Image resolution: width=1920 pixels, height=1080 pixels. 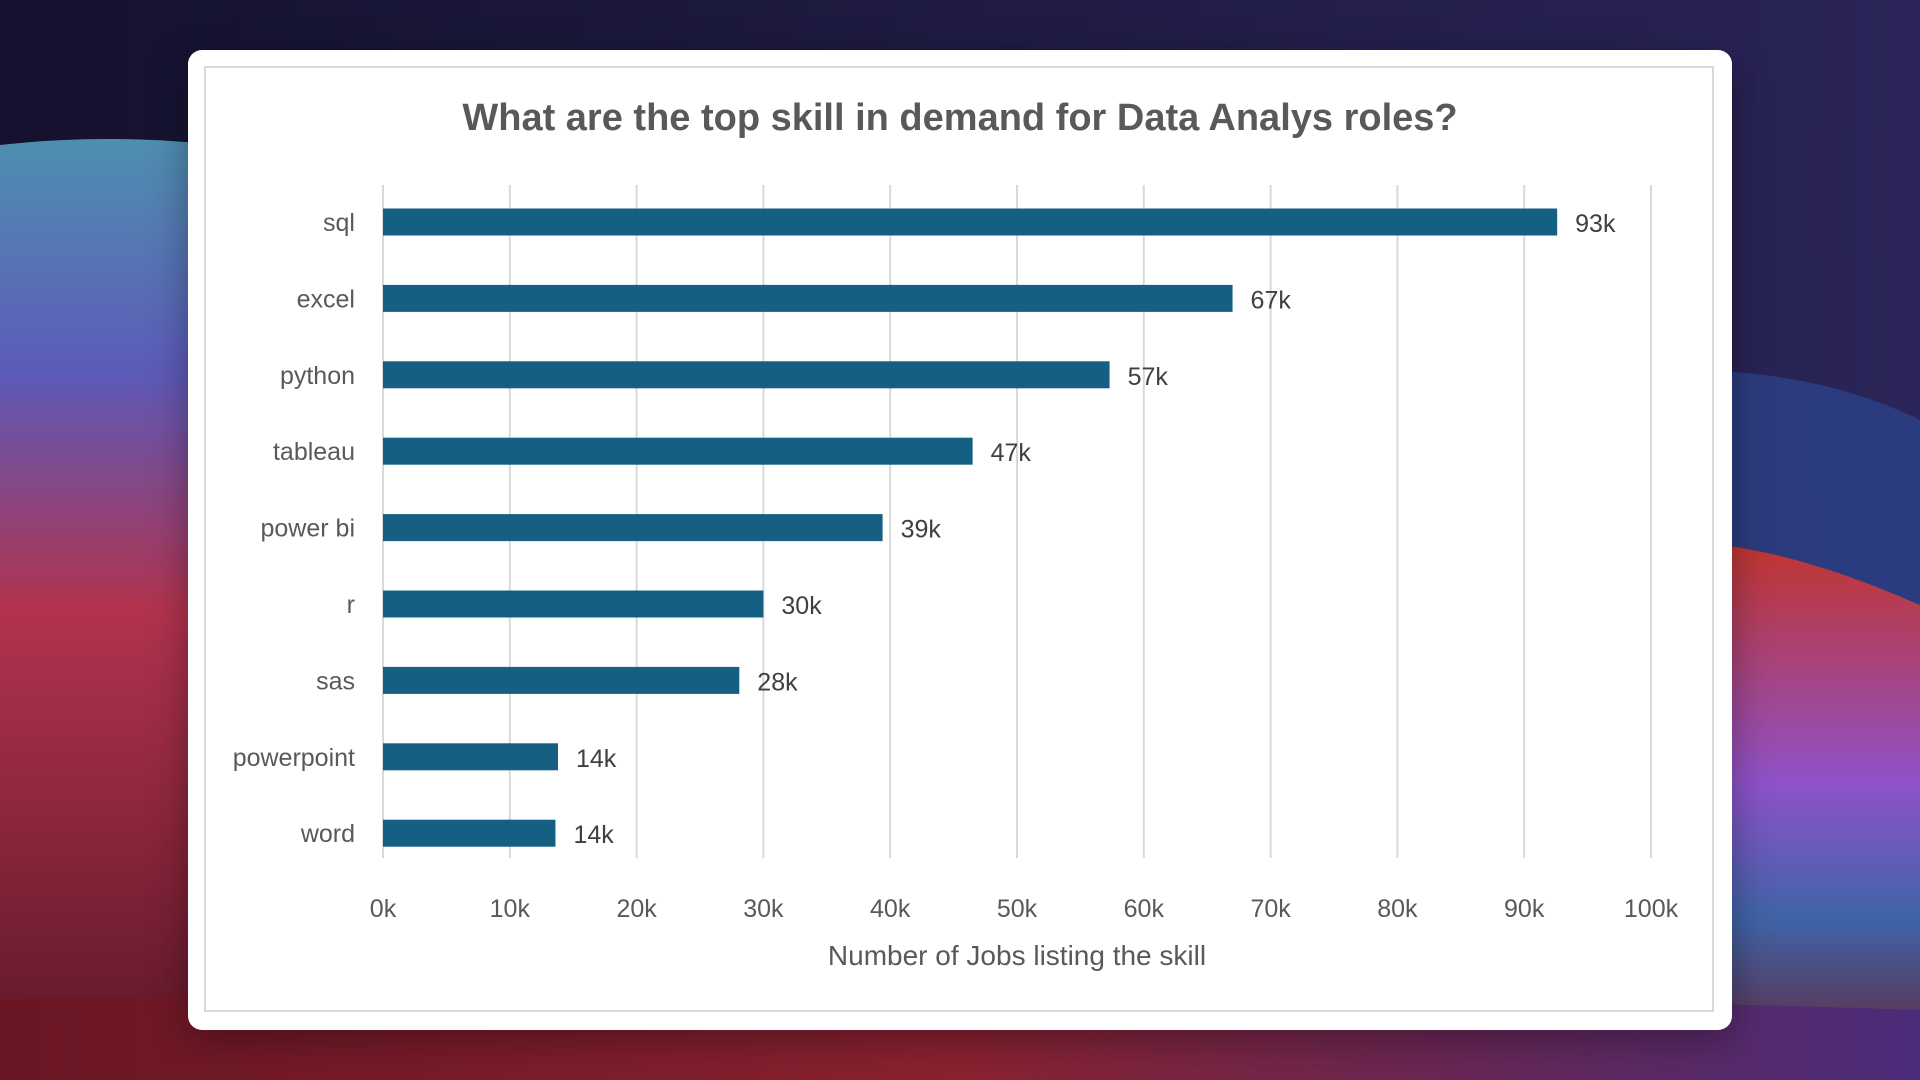 I want to click on data-label: 28k, so click(x=777, y=682).